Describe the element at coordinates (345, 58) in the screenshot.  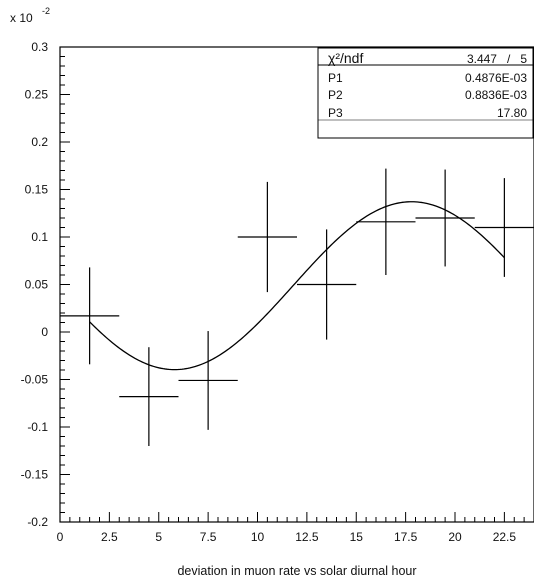
I see `stats-row-label: χ²/ndf` at that location.